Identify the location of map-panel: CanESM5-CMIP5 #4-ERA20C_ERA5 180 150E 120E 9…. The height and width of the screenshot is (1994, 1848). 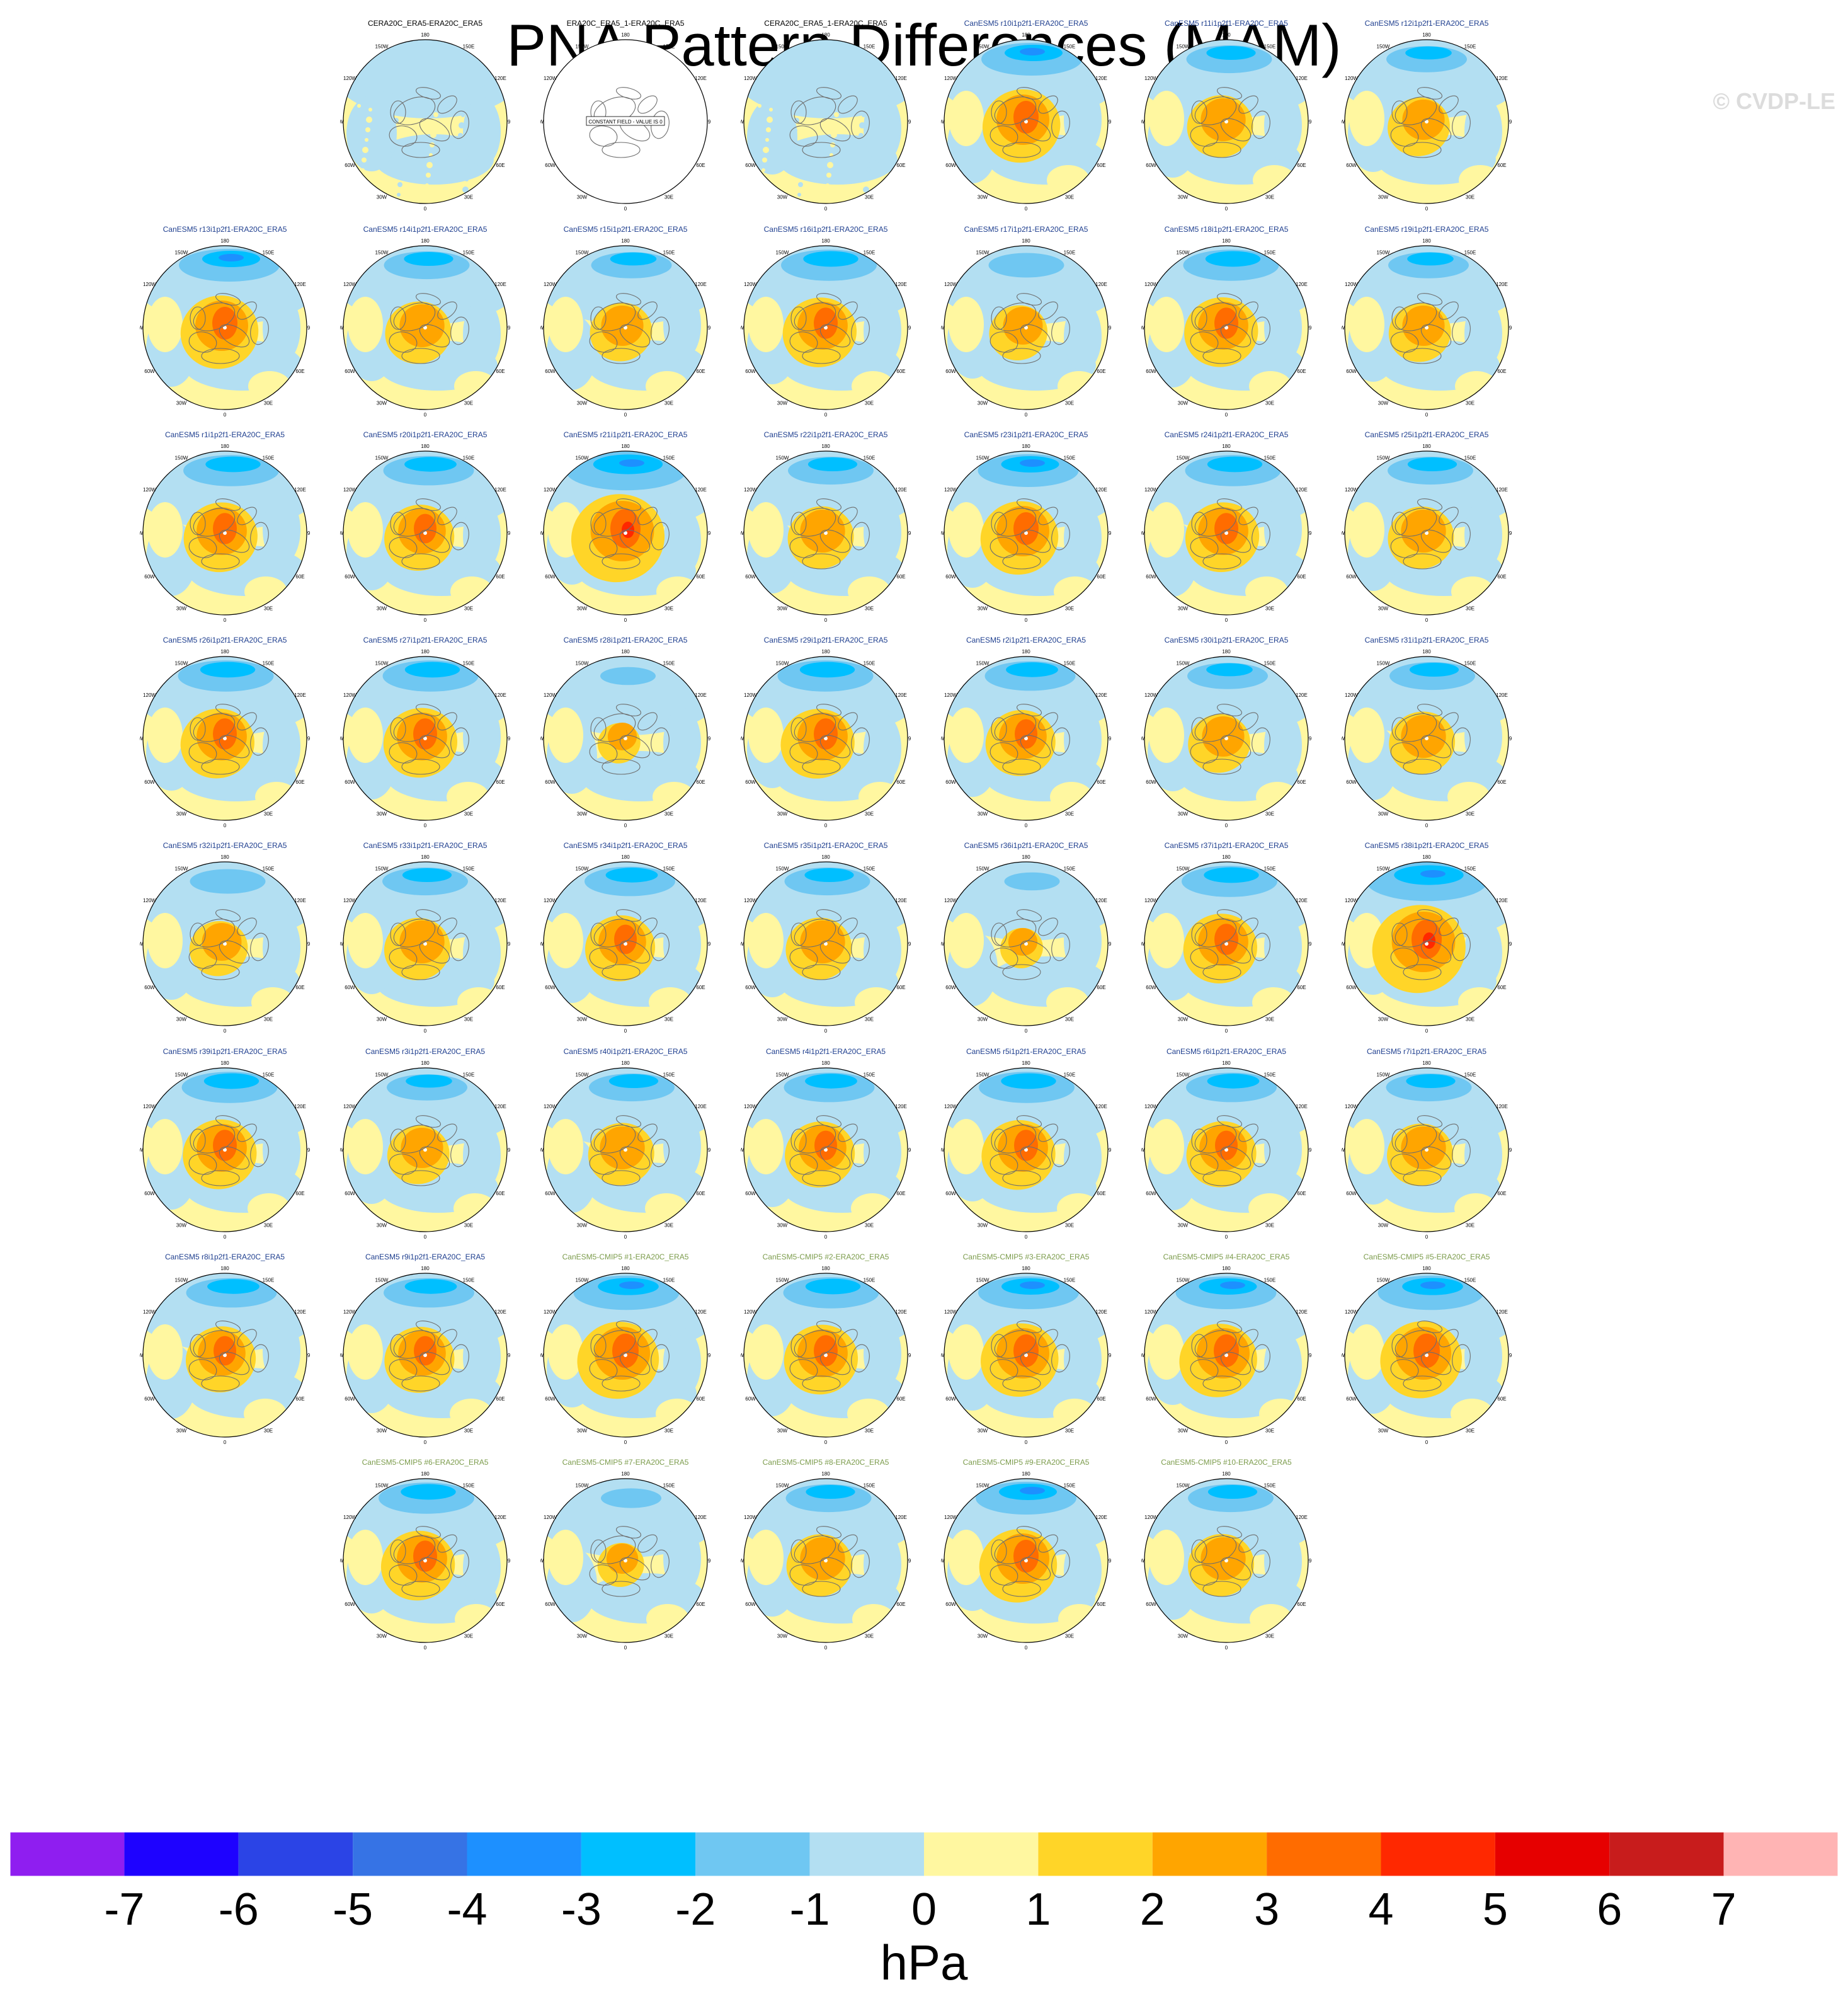
(1226, 1353).